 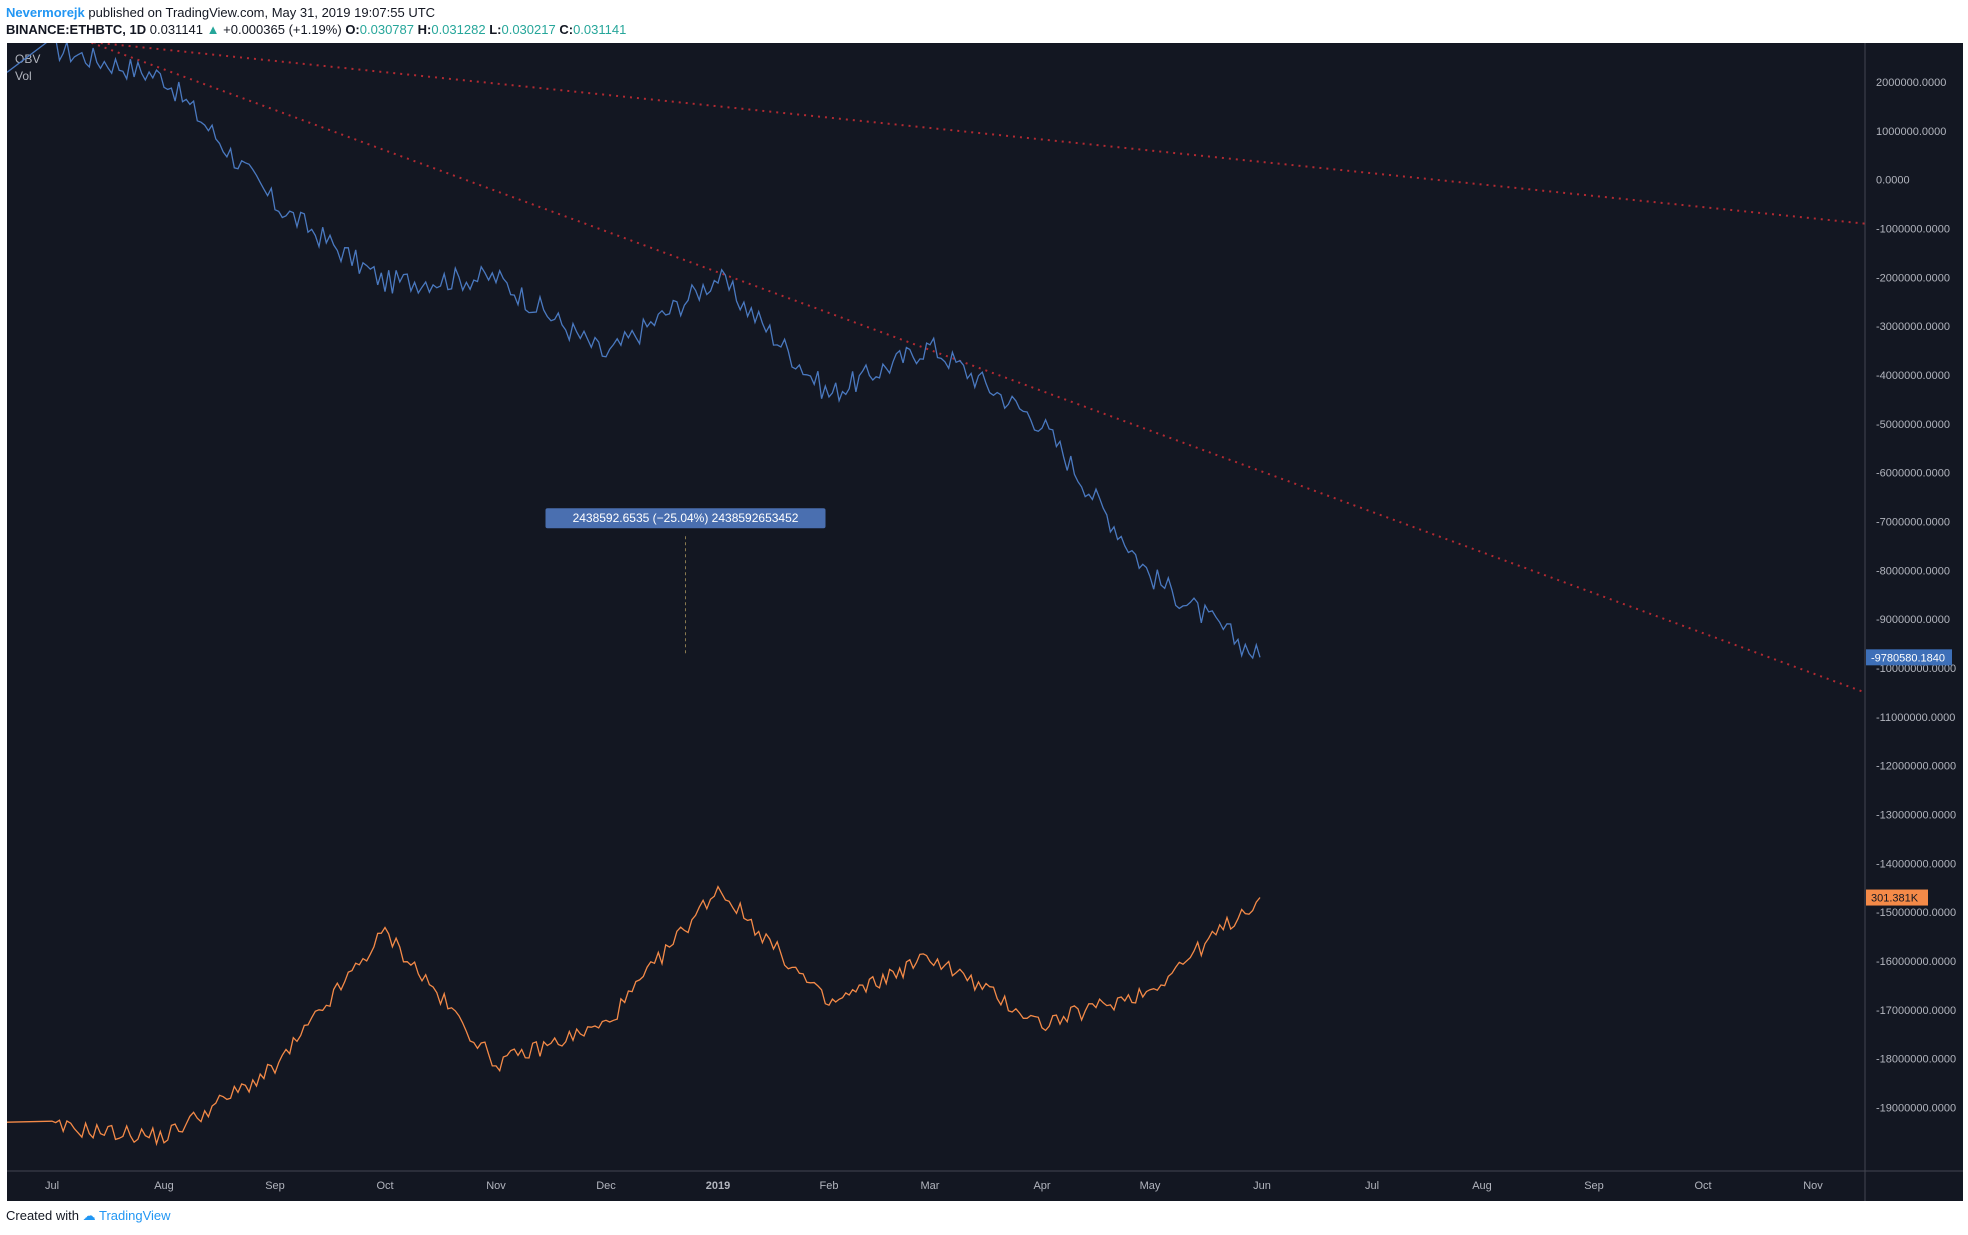 I want to click on y-tick-label: -15000000.0000, so click(x=1916, y=913).